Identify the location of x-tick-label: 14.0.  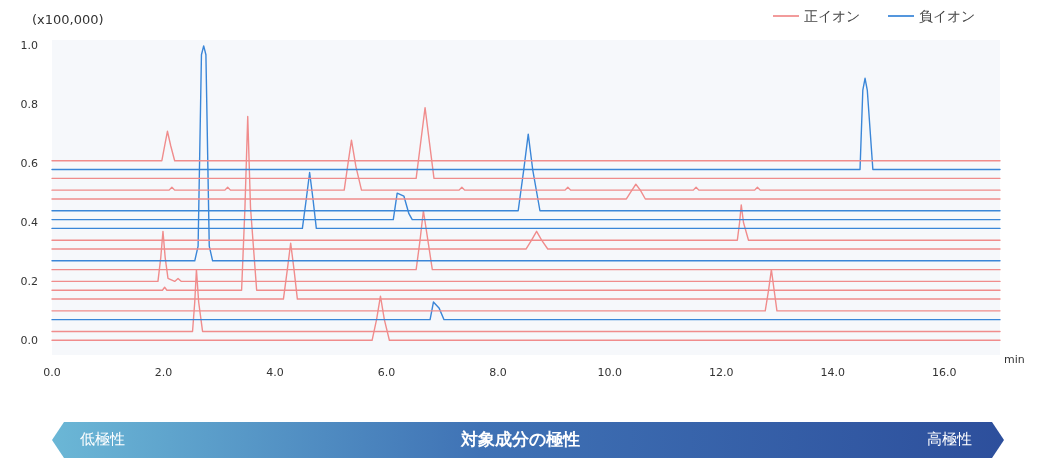
(832, 372).